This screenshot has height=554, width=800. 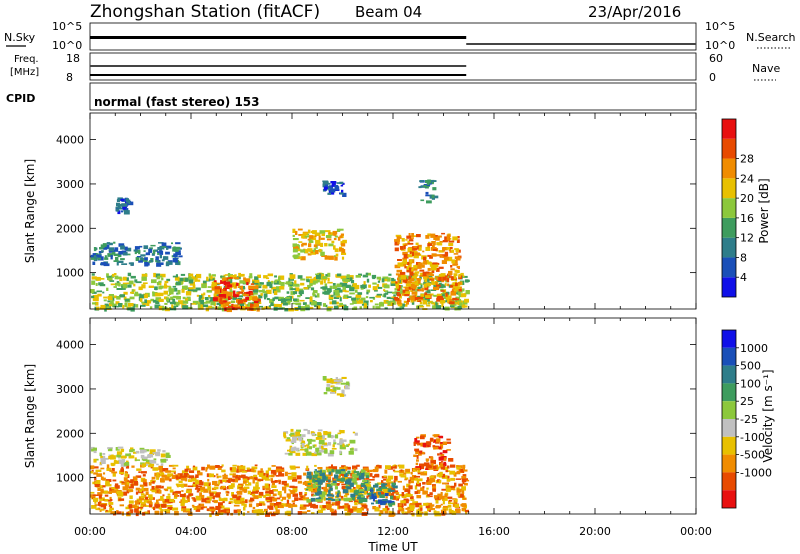 What do you see at coordinates (747, 218) in the screenshot?
I see `power-colorbar-tick: 16` at bounding box center [747, 218].